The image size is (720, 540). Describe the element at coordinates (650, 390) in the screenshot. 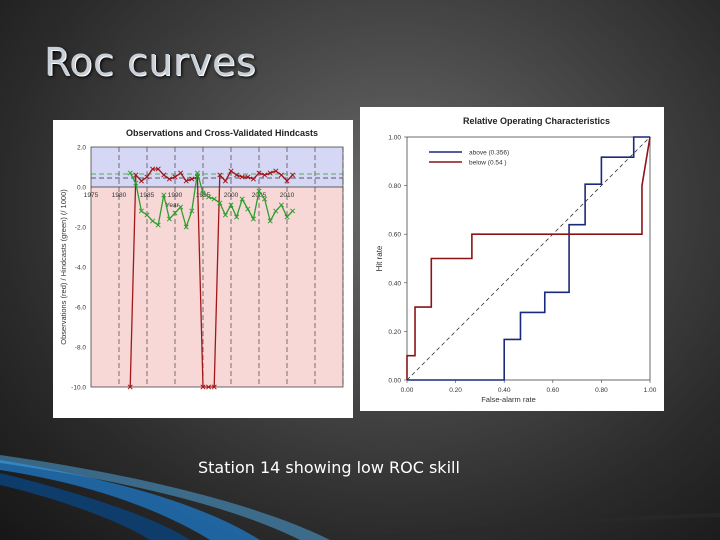

I see `x-tick-label: 1.00` at that location.